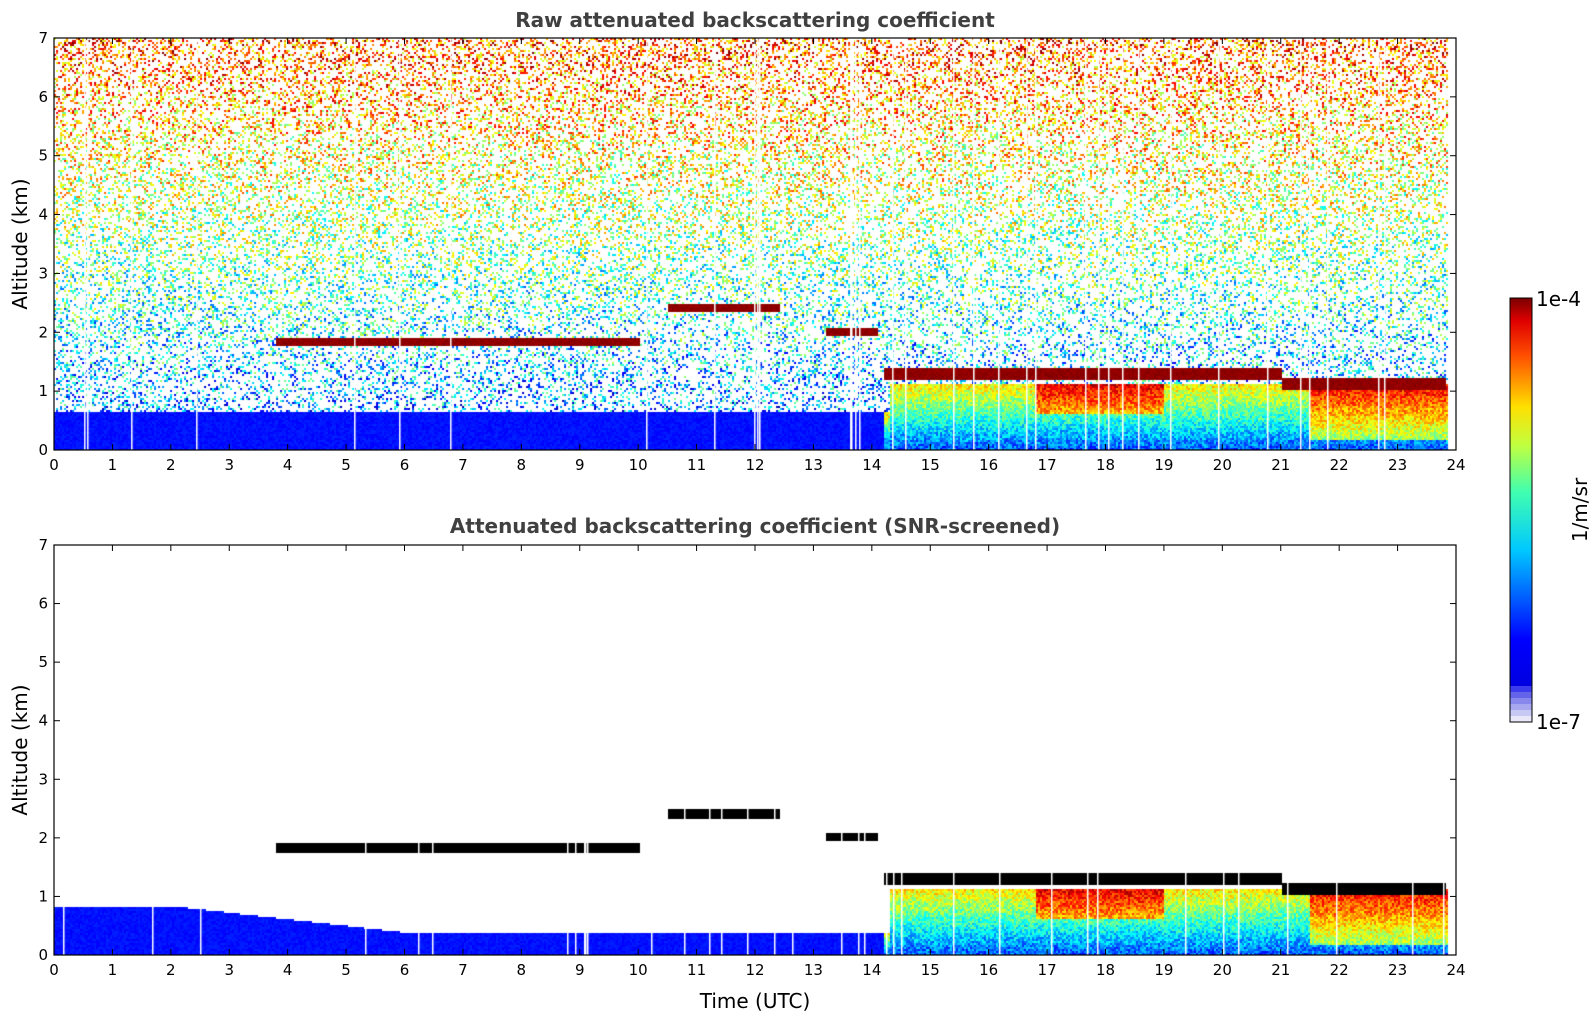  What do you see at coordinates (1558, 722) in the screenshot?
I see `colorbar-min-label: 1e-7` at bounding box center [1558, 722].